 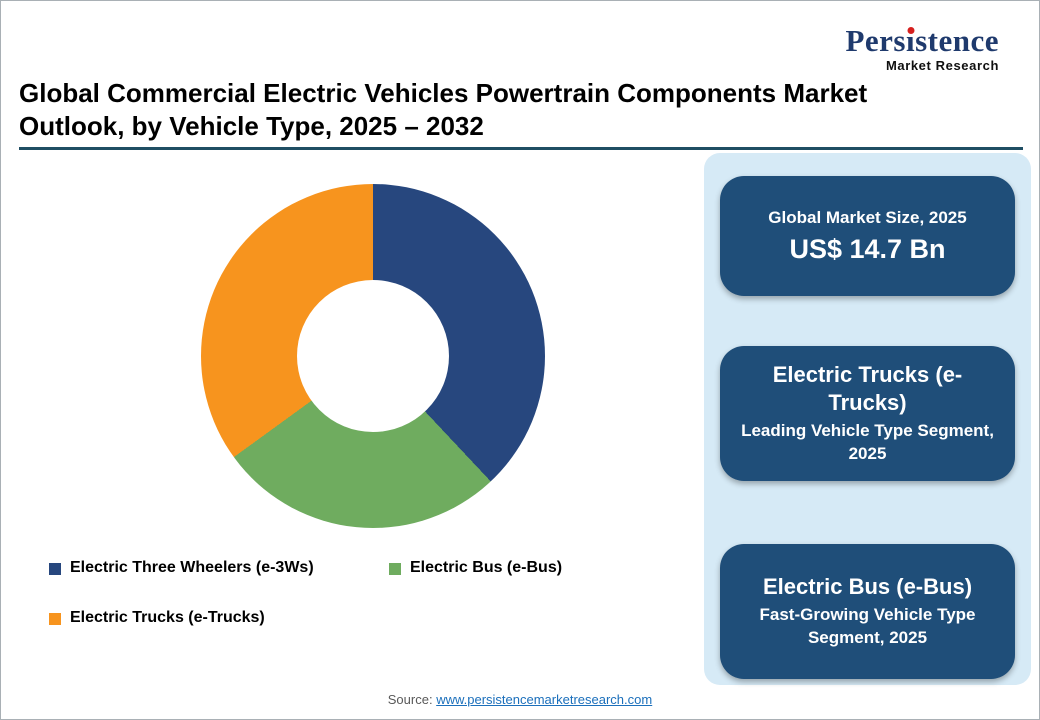 I want to click on logo-brand: Pers ıstence, so click(x=922, y=40).